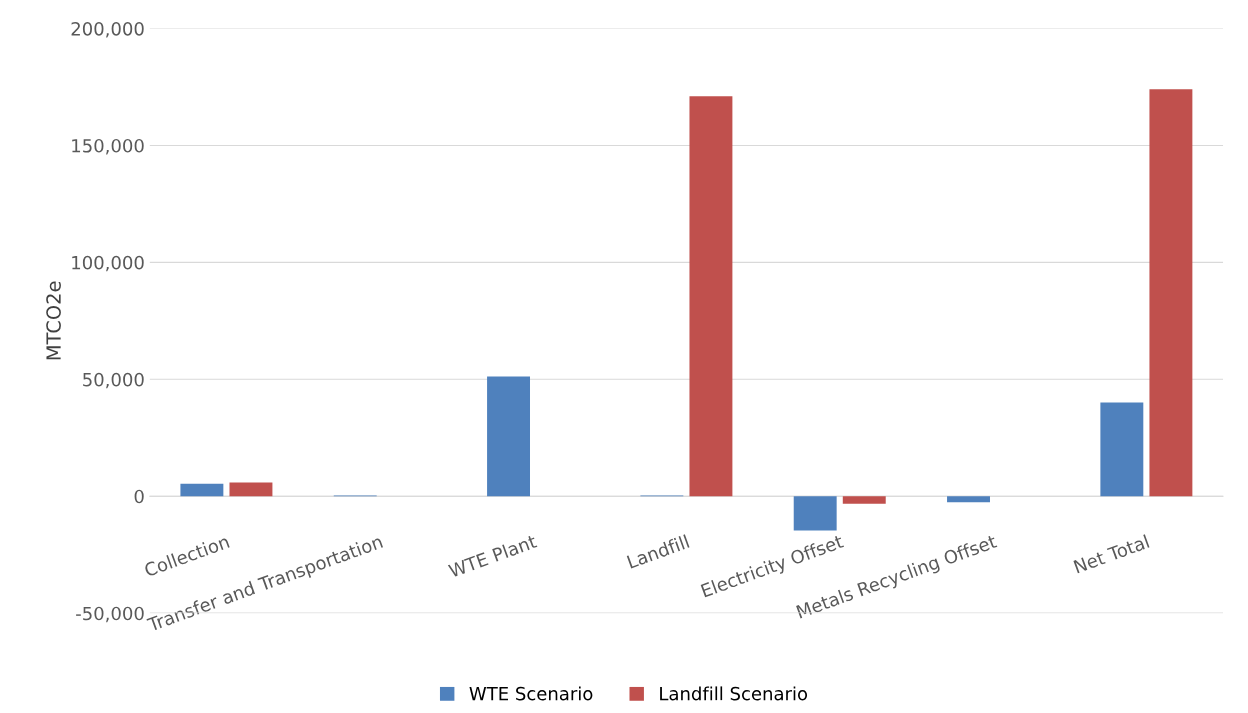 This screenshot has width=1248, height=713. What do you see at coordinates (139, 496) in the screenshot?
I see `y-tick-label: 0` at bounding box center [139, 496].